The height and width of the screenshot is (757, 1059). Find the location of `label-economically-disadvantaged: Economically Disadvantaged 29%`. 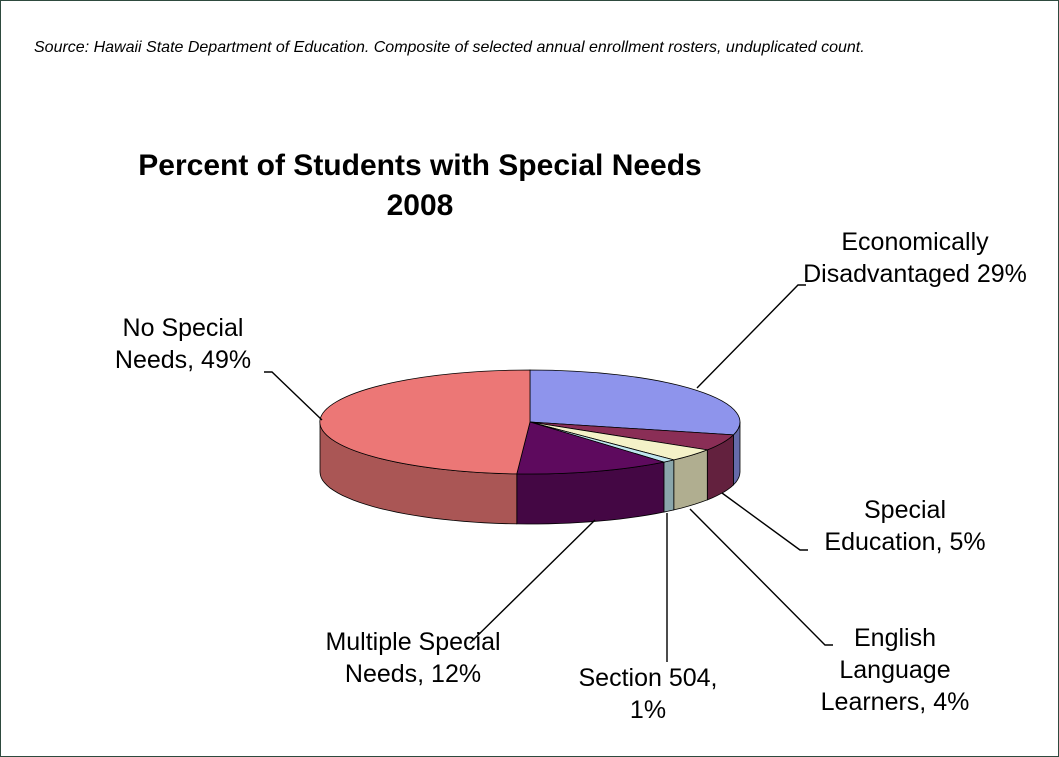

label-economically-disadvantaged: Economically Disadvantaged 29% is located at coordinates (915, 258).